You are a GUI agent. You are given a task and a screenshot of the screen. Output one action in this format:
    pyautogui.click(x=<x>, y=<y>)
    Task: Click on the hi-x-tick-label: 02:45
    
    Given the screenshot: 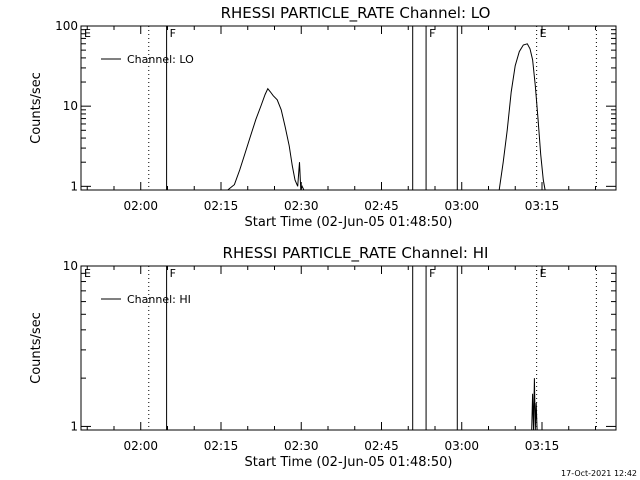 What is the action you would take?
    pyautogui.click(x=381, y=446)
    